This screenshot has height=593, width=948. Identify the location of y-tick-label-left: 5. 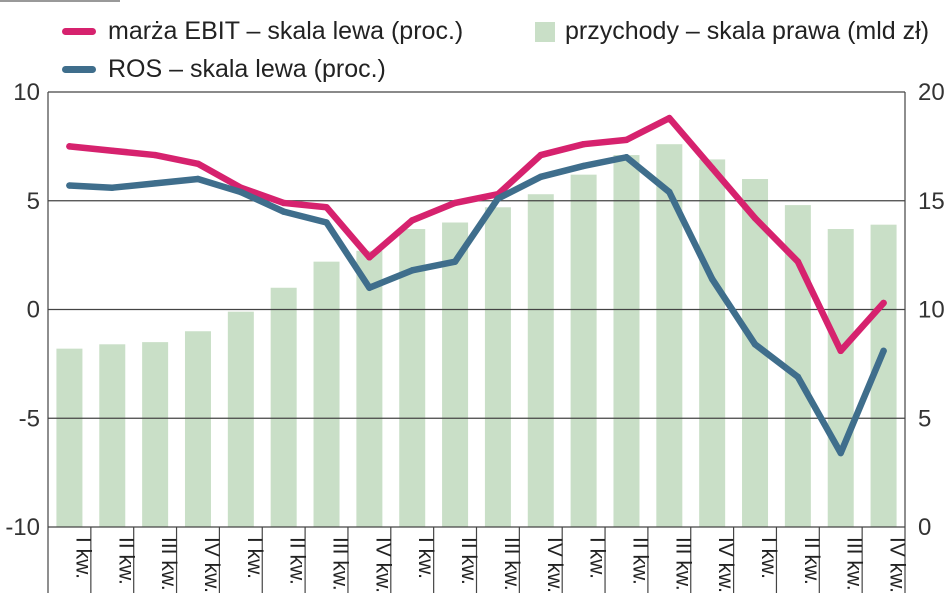
(33, 201).